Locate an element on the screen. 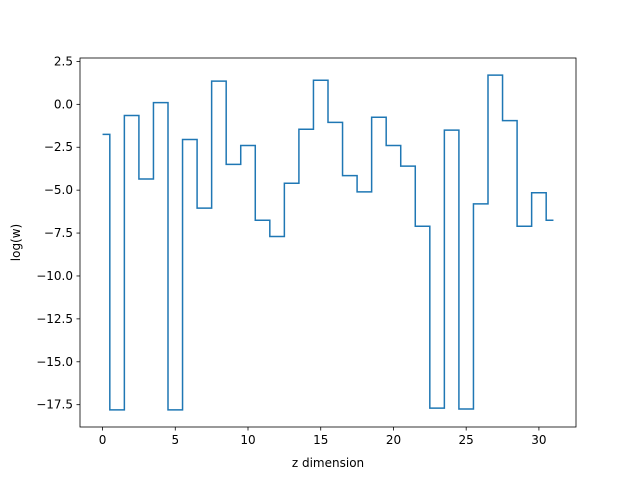 The height and width of the screenshot is (480, 640). y-tick-label: −15.0 is located at coordinates (54, 362).